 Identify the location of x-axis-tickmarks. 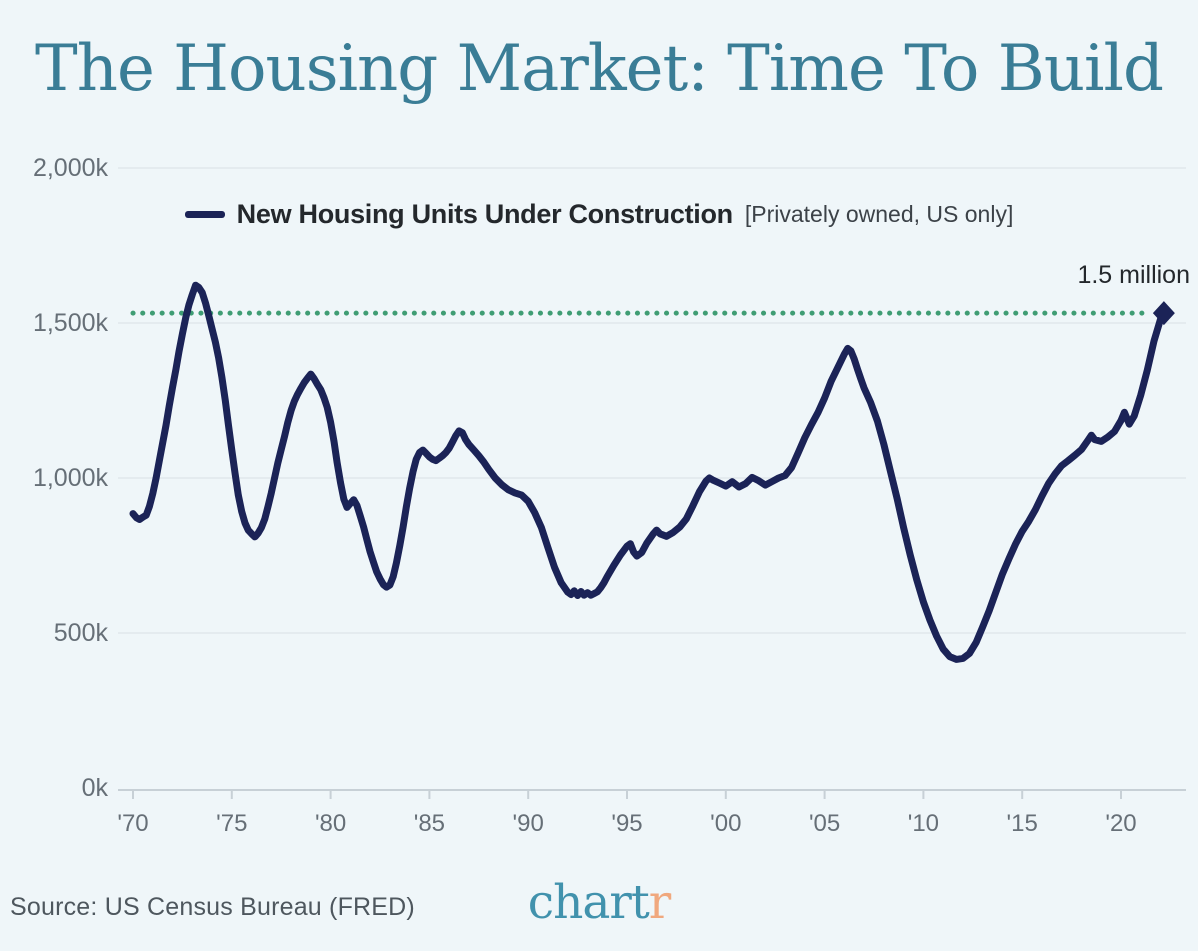
(627, 794).